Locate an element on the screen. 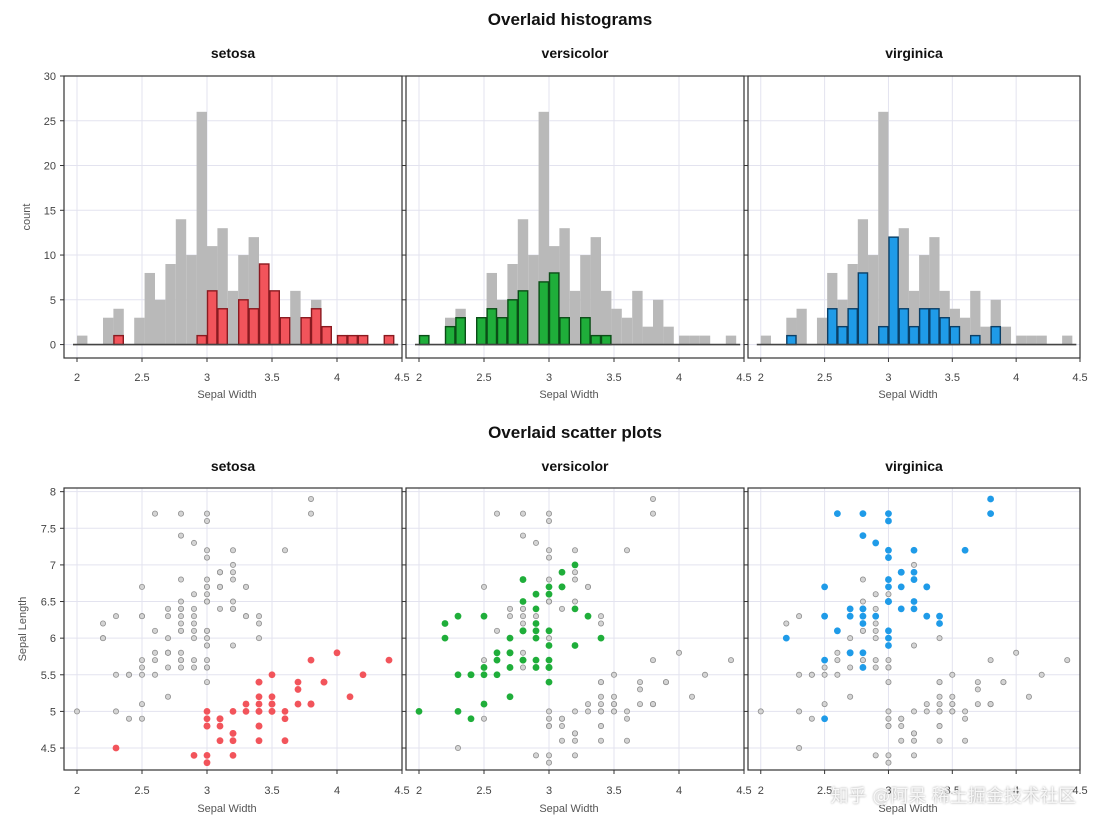  x-tick-label: 4.5 is located at coordinates (401, 378).